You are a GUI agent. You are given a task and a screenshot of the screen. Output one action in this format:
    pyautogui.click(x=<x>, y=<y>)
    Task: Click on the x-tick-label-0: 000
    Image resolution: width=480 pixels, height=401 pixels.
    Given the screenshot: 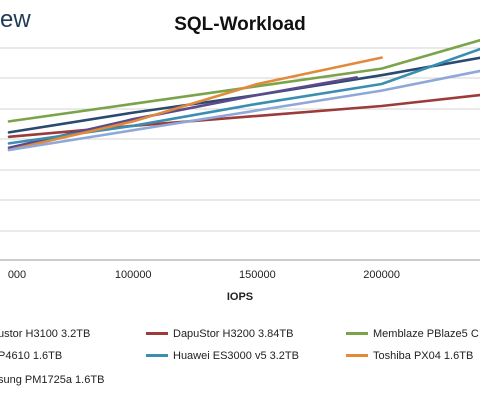 What is the action you would take?
    pyautogui.click(x=17, y=275)
    